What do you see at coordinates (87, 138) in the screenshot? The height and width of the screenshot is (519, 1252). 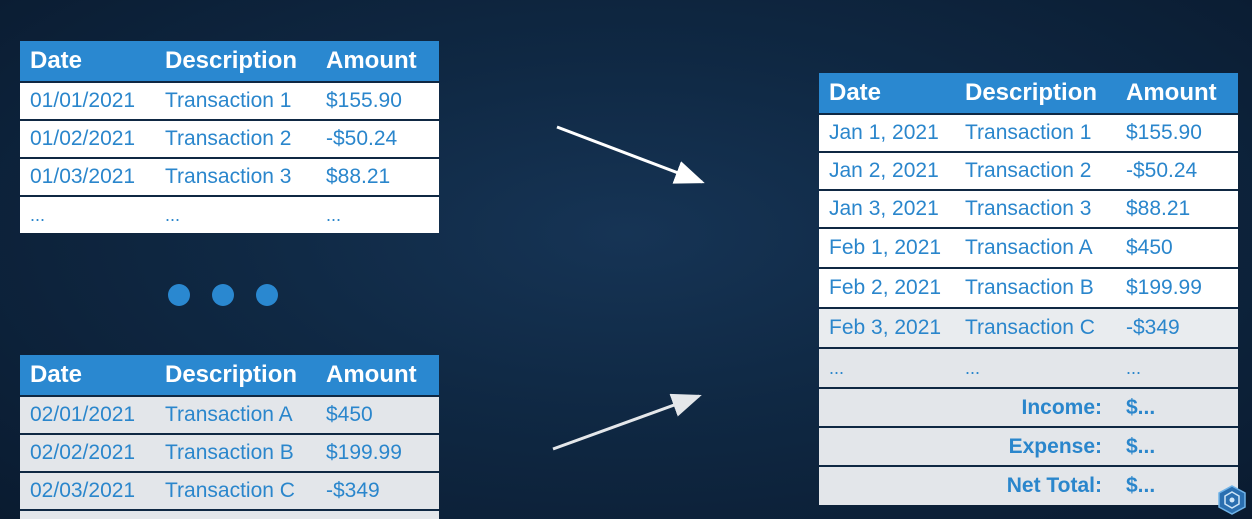 I see `cell-date: 01/02/2021` at bounding box center [87, 138].